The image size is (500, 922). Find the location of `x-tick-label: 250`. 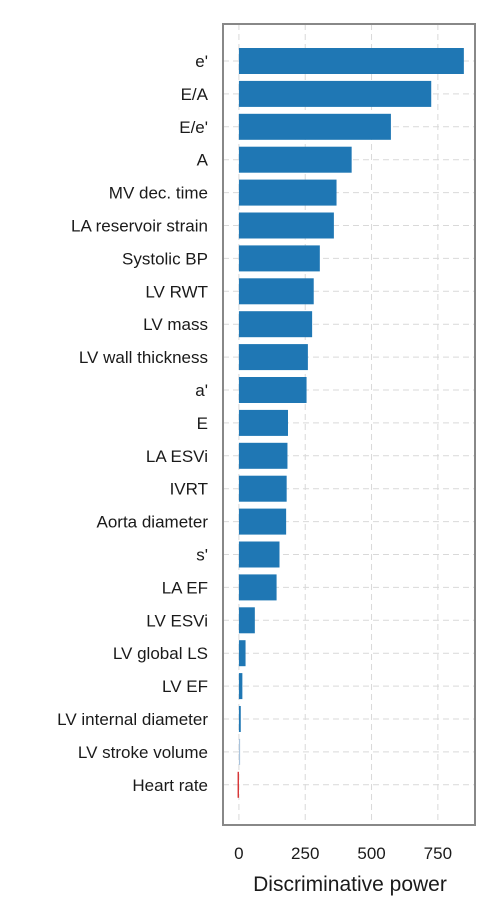

x-tick-label: 250 is located at coordinates (305, 853).